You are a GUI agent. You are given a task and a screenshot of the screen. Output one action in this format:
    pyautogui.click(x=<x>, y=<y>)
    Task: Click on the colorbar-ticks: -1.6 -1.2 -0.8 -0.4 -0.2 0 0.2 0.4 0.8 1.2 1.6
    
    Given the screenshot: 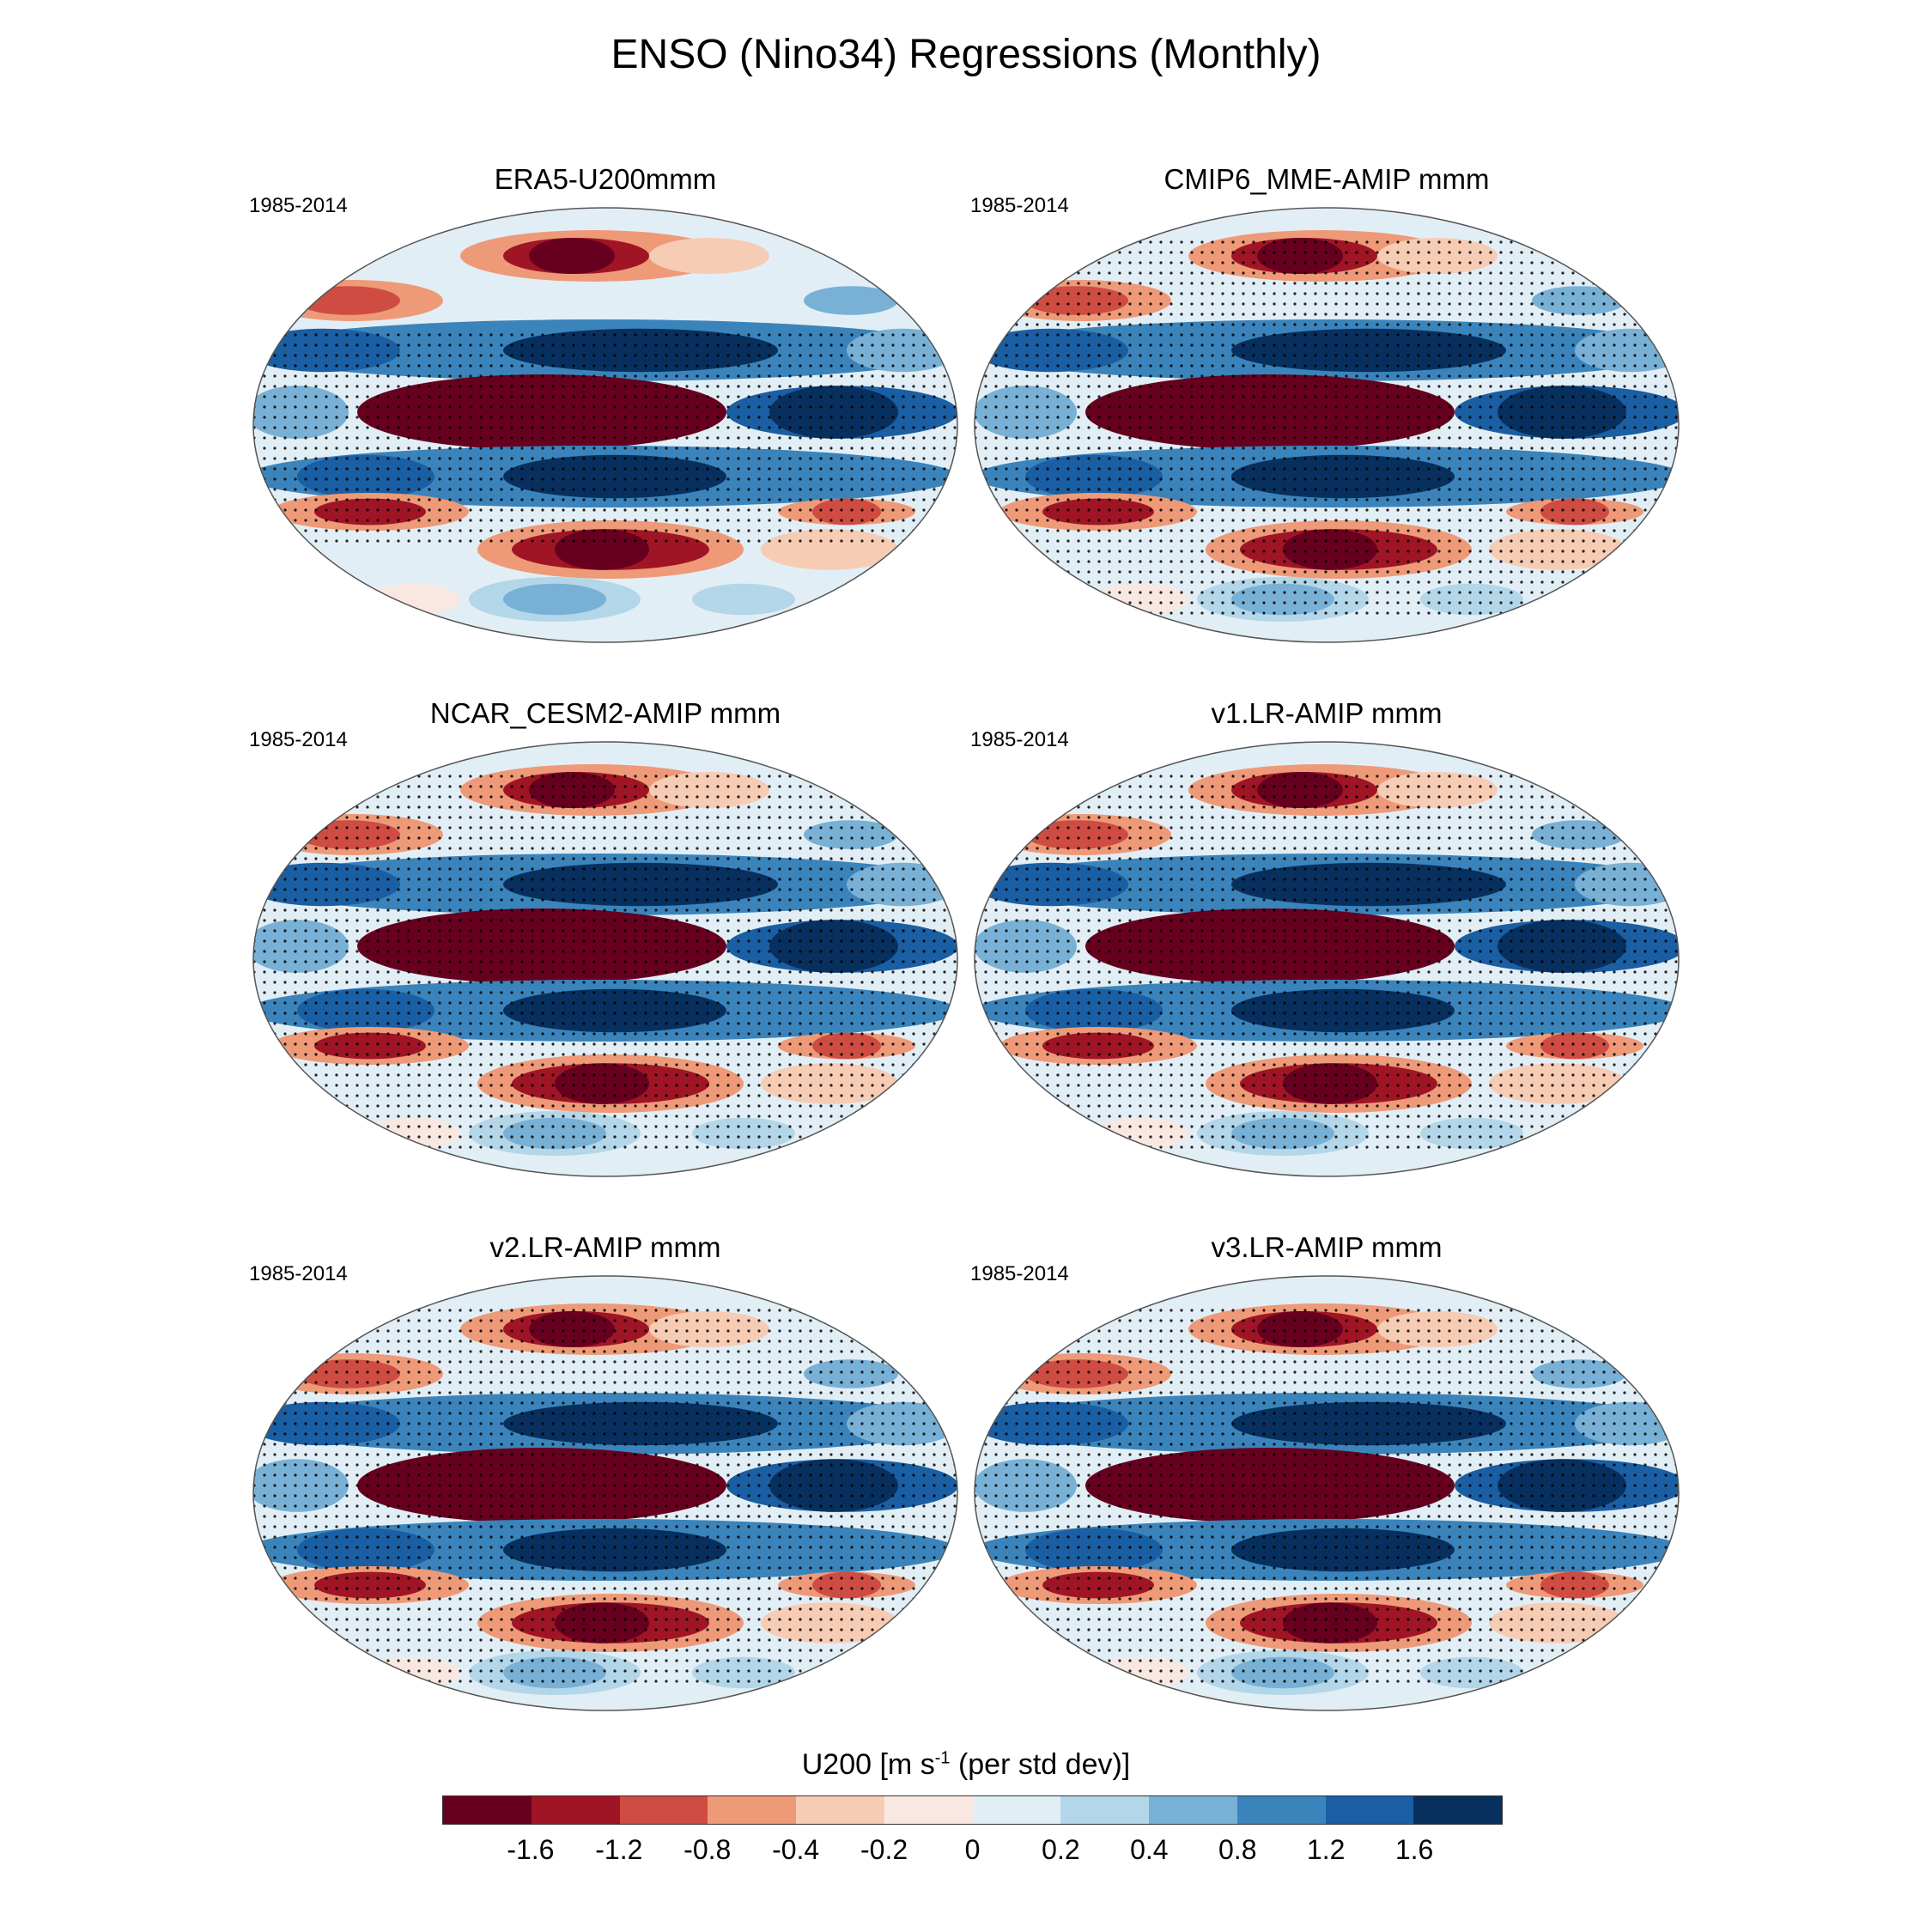 What is the action you would take?
    pyautogui.click(x=966, y=1851)
    